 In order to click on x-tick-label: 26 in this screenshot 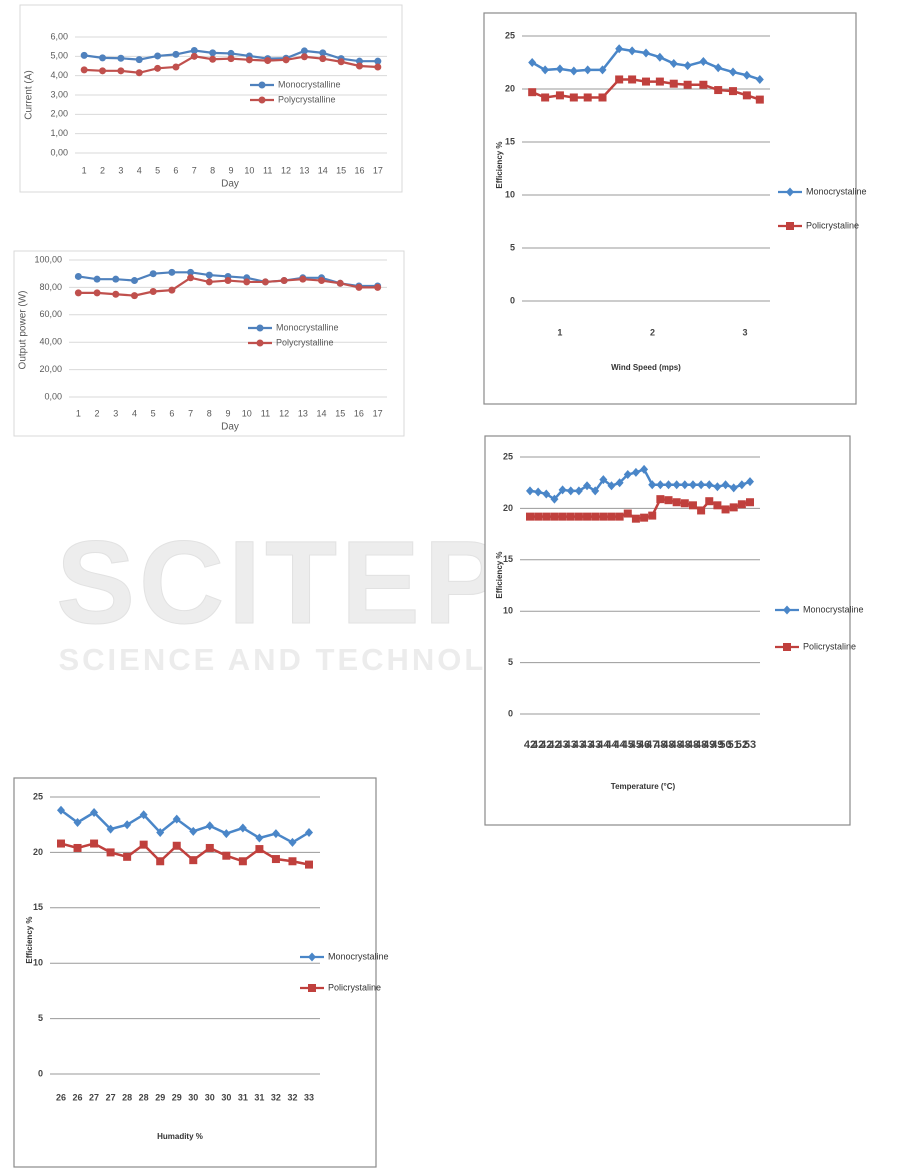, I will do `click(78, 1097)`.